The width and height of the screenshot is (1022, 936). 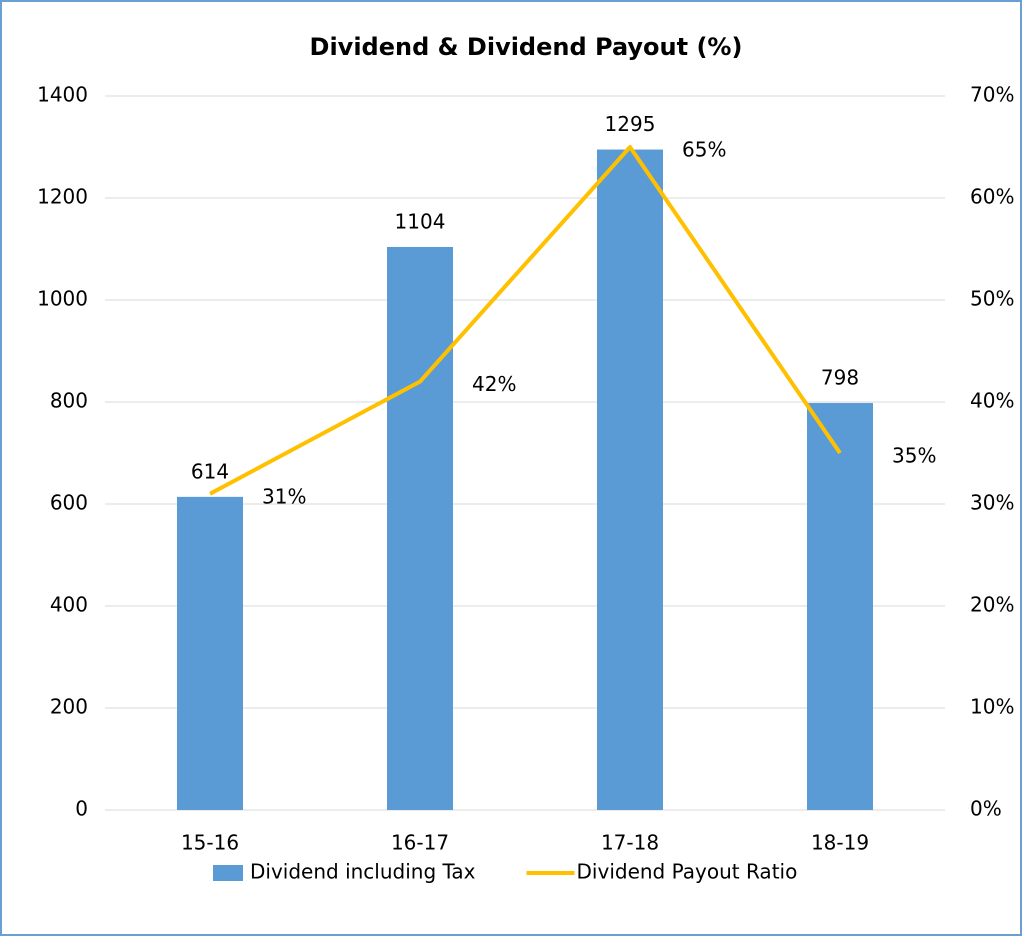 What do you see at coordinates (210, 471) in the screenshot?
I see `bar-value-label: 614` at bounding box center [210, 471].